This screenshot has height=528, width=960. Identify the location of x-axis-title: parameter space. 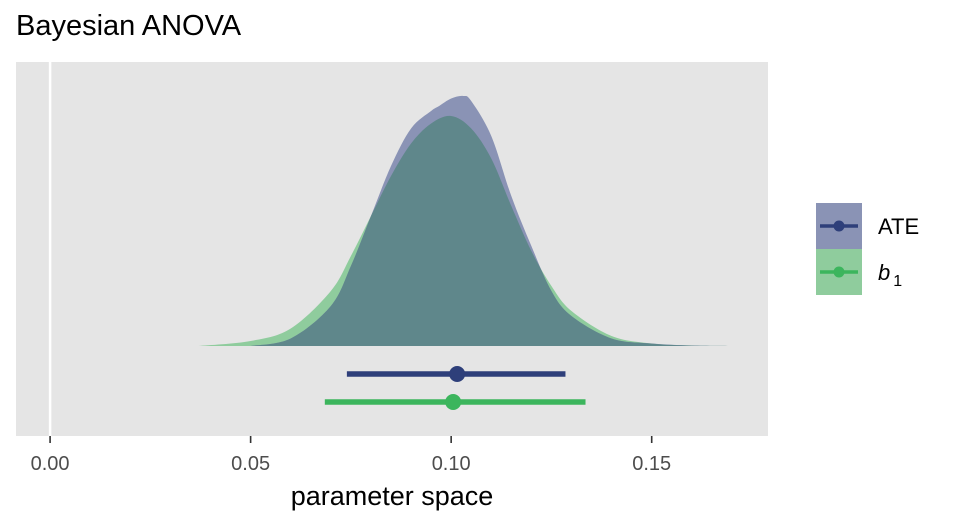
(392, 496).